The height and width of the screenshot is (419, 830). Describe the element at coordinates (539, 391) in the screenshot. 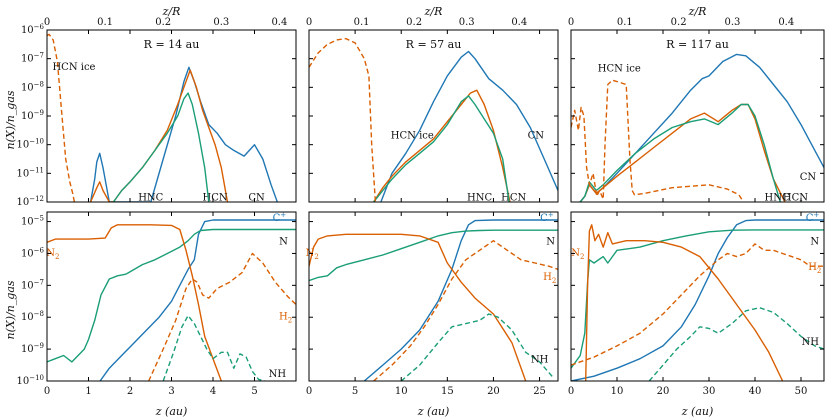

I see `x-tick-label: 25` at that location.